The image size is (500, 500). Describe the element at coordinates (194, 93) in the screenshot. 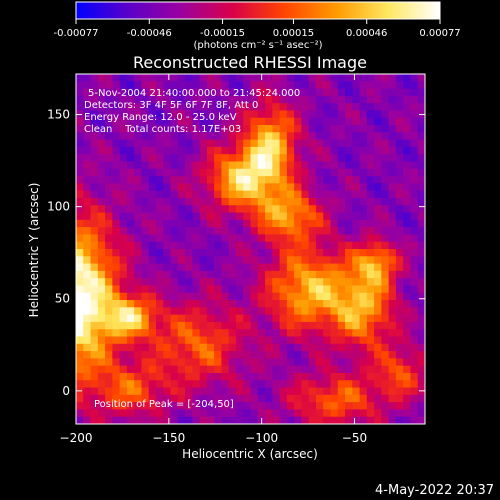

I see `info-time-range: 5-Nov-2004 21:40:00.000 to 21:45:24.000` at that location.